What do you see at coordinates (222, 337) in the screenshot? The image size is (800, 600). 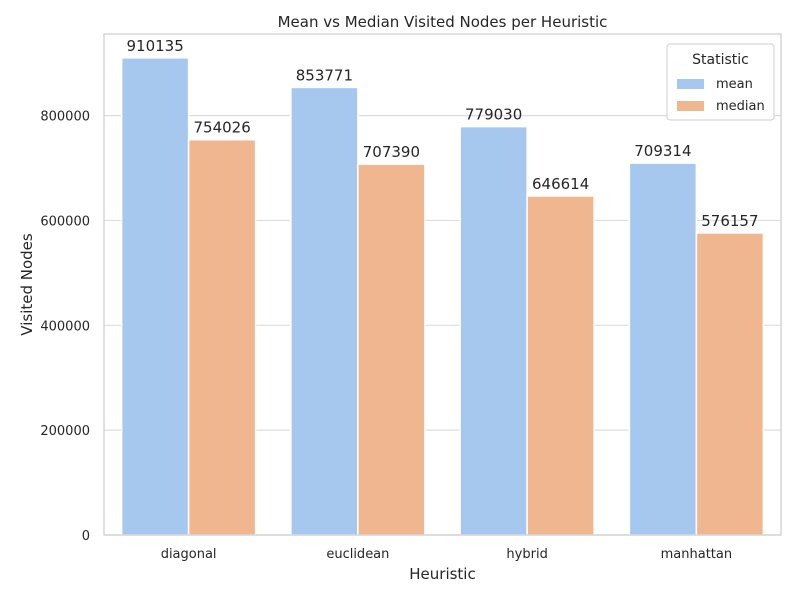 I see `bar-median-diagonal` at bounding box center [222, 337].